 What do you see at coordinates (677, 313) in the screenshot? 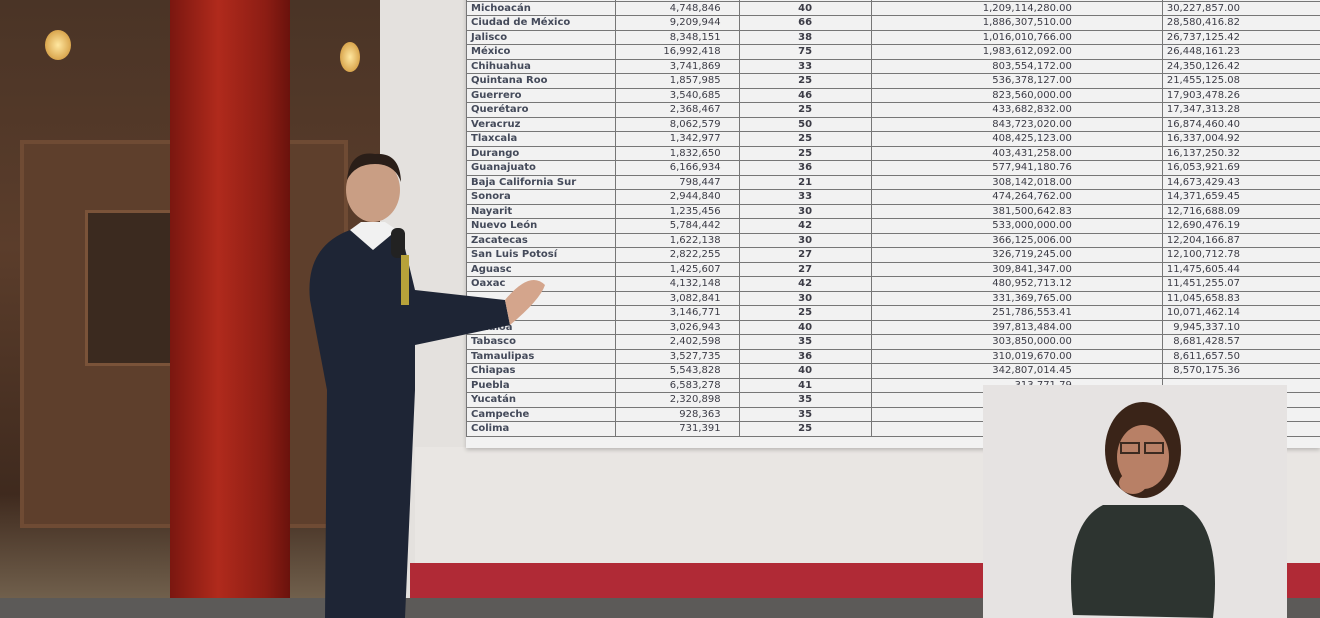
I see `cell-population: 3,146,771` at bounding box center [677, 313].